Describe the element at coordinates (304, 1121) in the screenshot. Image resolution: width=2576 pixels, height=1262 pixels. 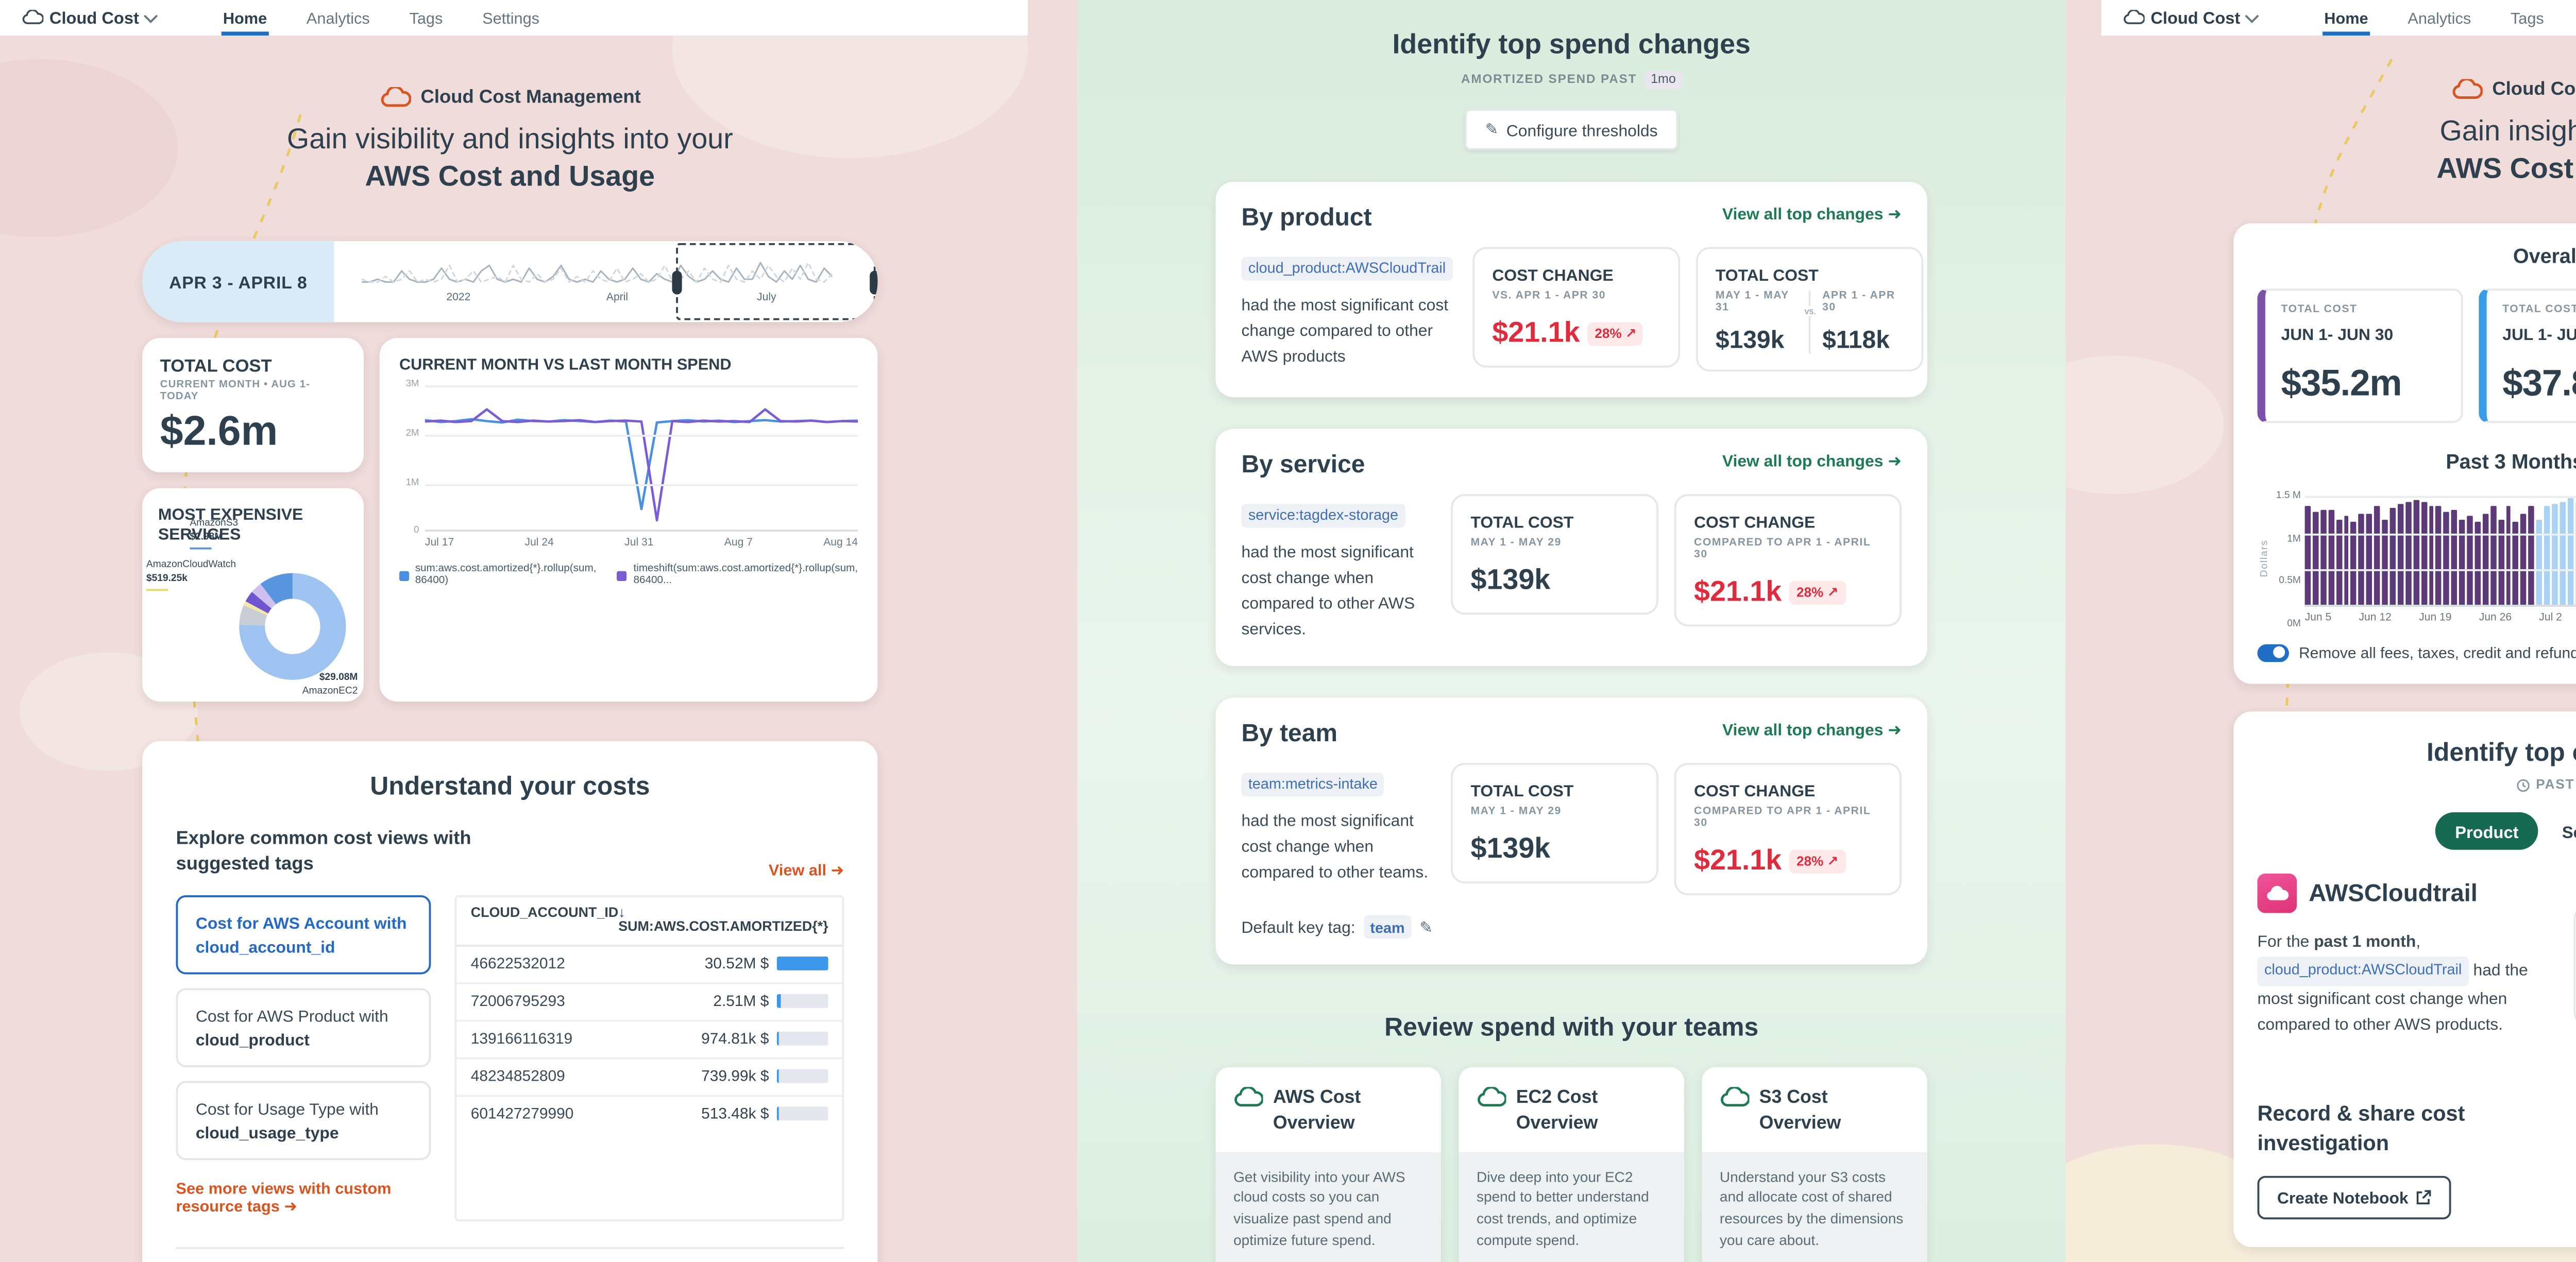
I see `view-option-usage-type: Cost for Usage Type with cloud_usage_type` at that location.